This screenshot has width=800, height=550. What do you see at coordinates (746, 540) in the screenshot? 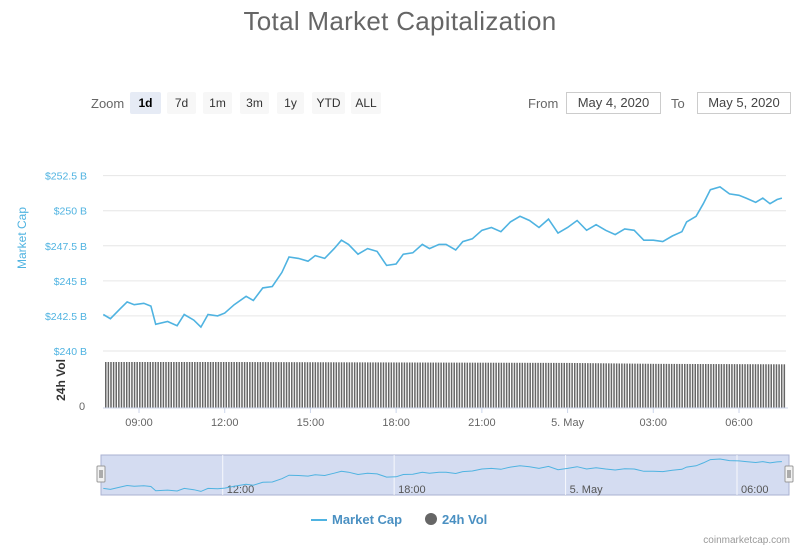
I see `credit-text: coinmarketcap.com` at bounding box center [746, 540].